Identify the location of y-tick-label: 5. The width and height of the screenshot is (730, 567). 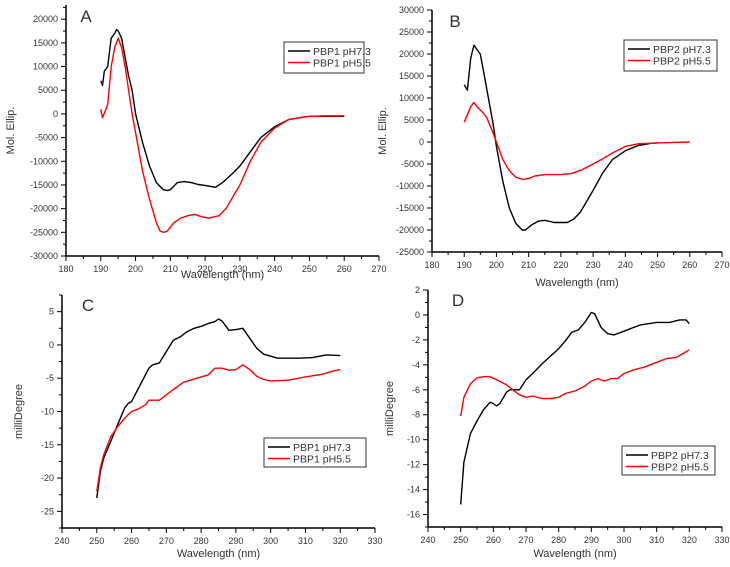
(51, 312).